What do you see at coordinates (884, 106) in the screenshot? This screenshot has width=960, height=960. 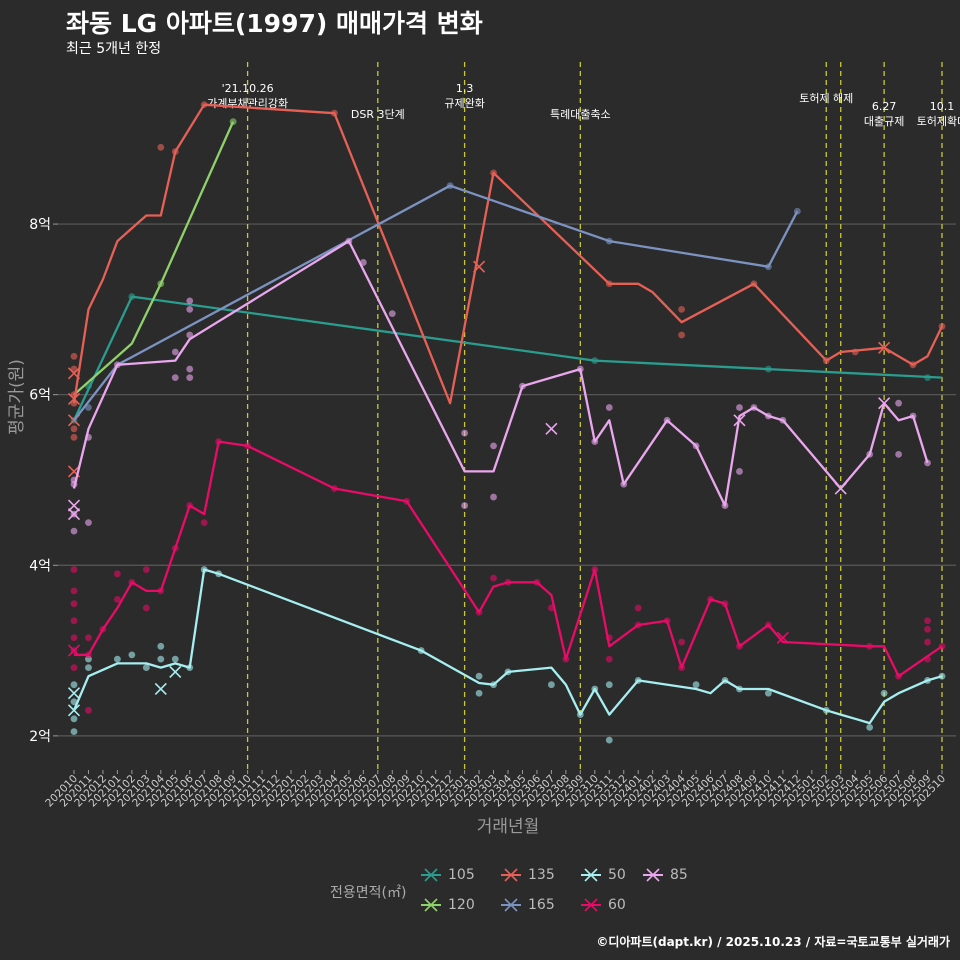 I see `event-label: 6.27` at bounding box center [884, 106].